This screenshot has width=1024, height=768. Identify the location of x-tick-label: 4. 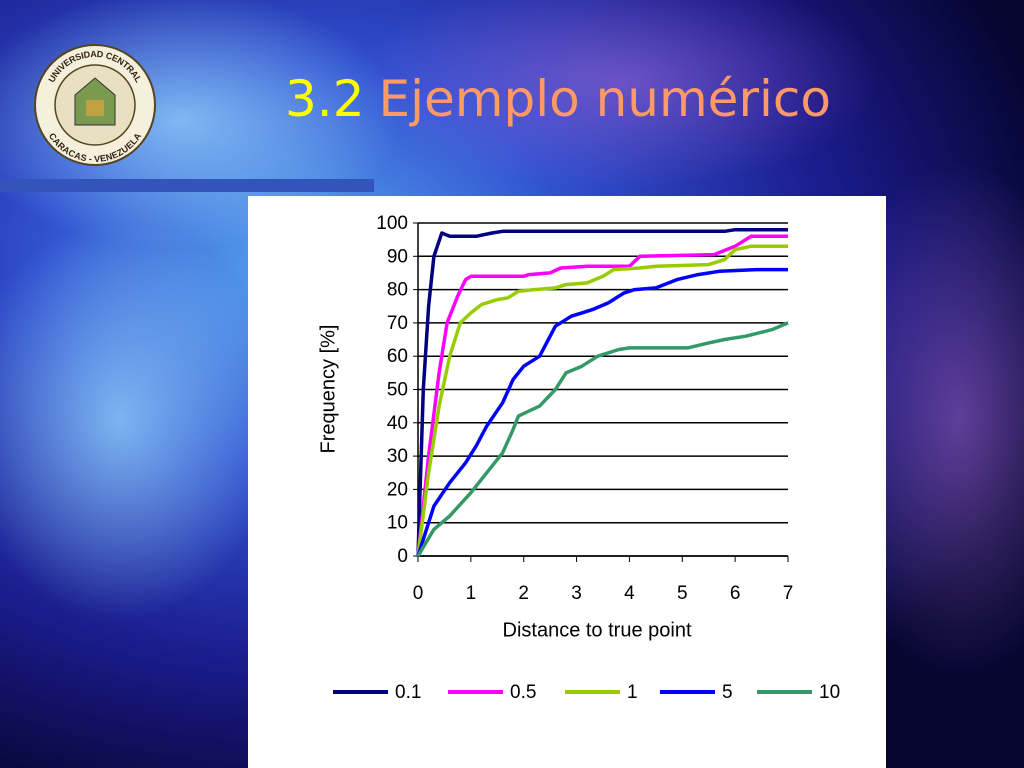
(629, 593).